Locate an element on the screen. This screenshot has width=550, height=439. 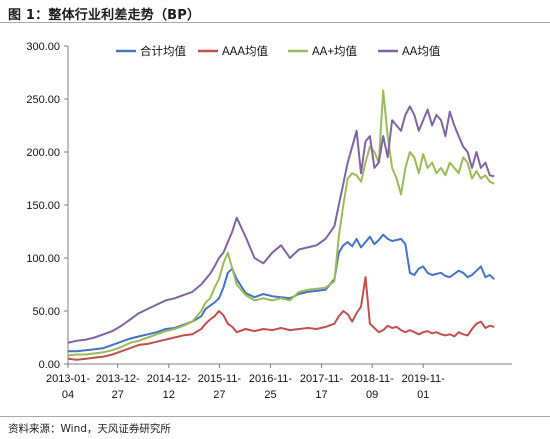
y-tick-label: 150.00 is located at coordinates (43, 206).